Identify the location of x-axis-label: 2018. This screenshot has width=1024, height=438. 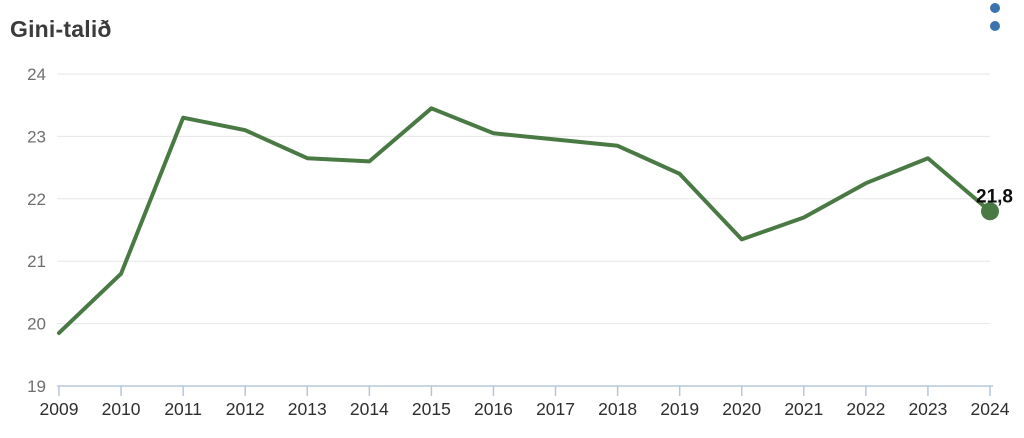
(617, 409).